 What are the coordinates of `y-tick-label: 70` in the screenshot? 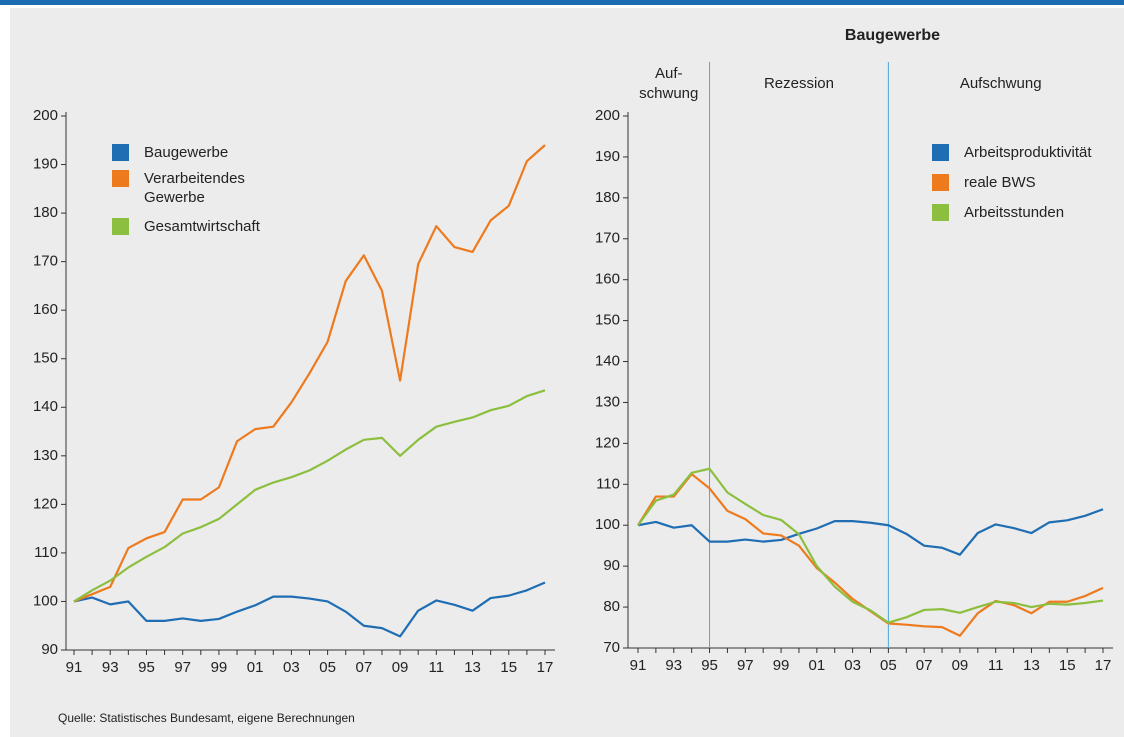 It's located at (611, 647).